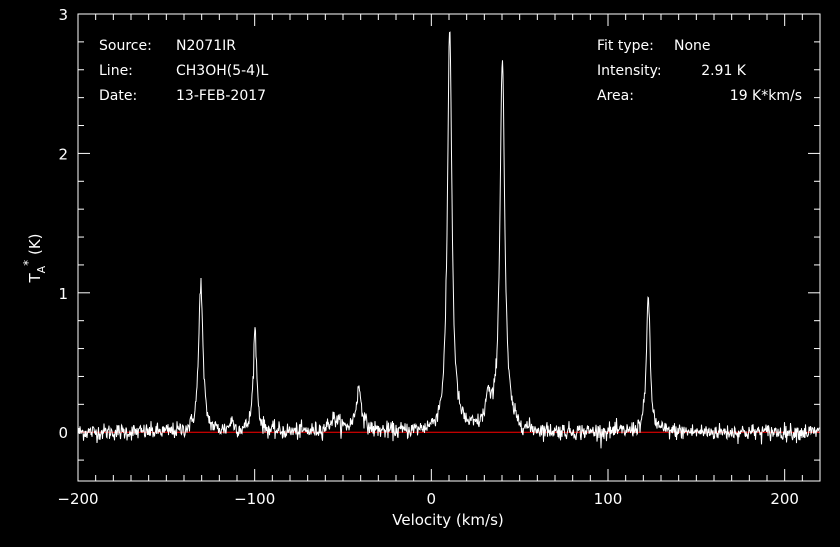 The width and height of the screenshot is (840, 547). Describe the element at coordinates (221, 96) in the screenshot. I see `info-value: 13-FEB-2017` at that location.